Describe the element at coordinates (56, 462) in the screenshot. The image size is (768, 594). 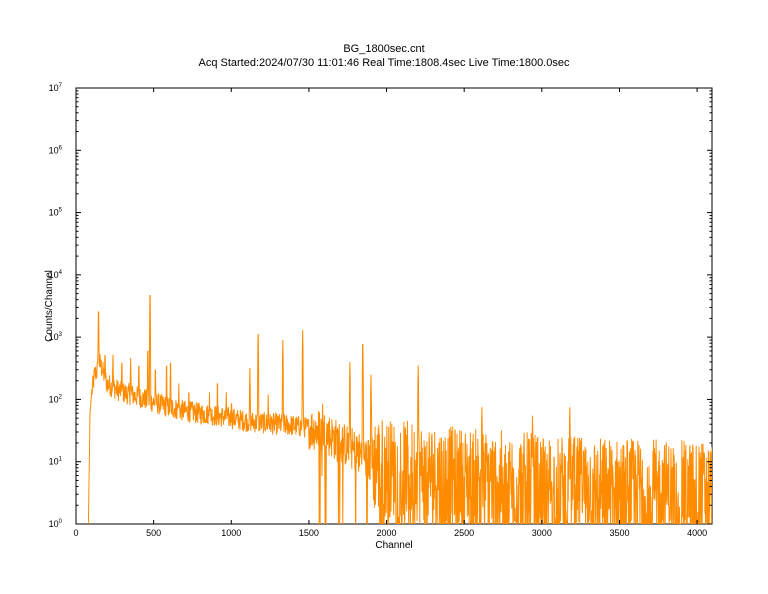
I see `y-tick-label: 101` at that location.